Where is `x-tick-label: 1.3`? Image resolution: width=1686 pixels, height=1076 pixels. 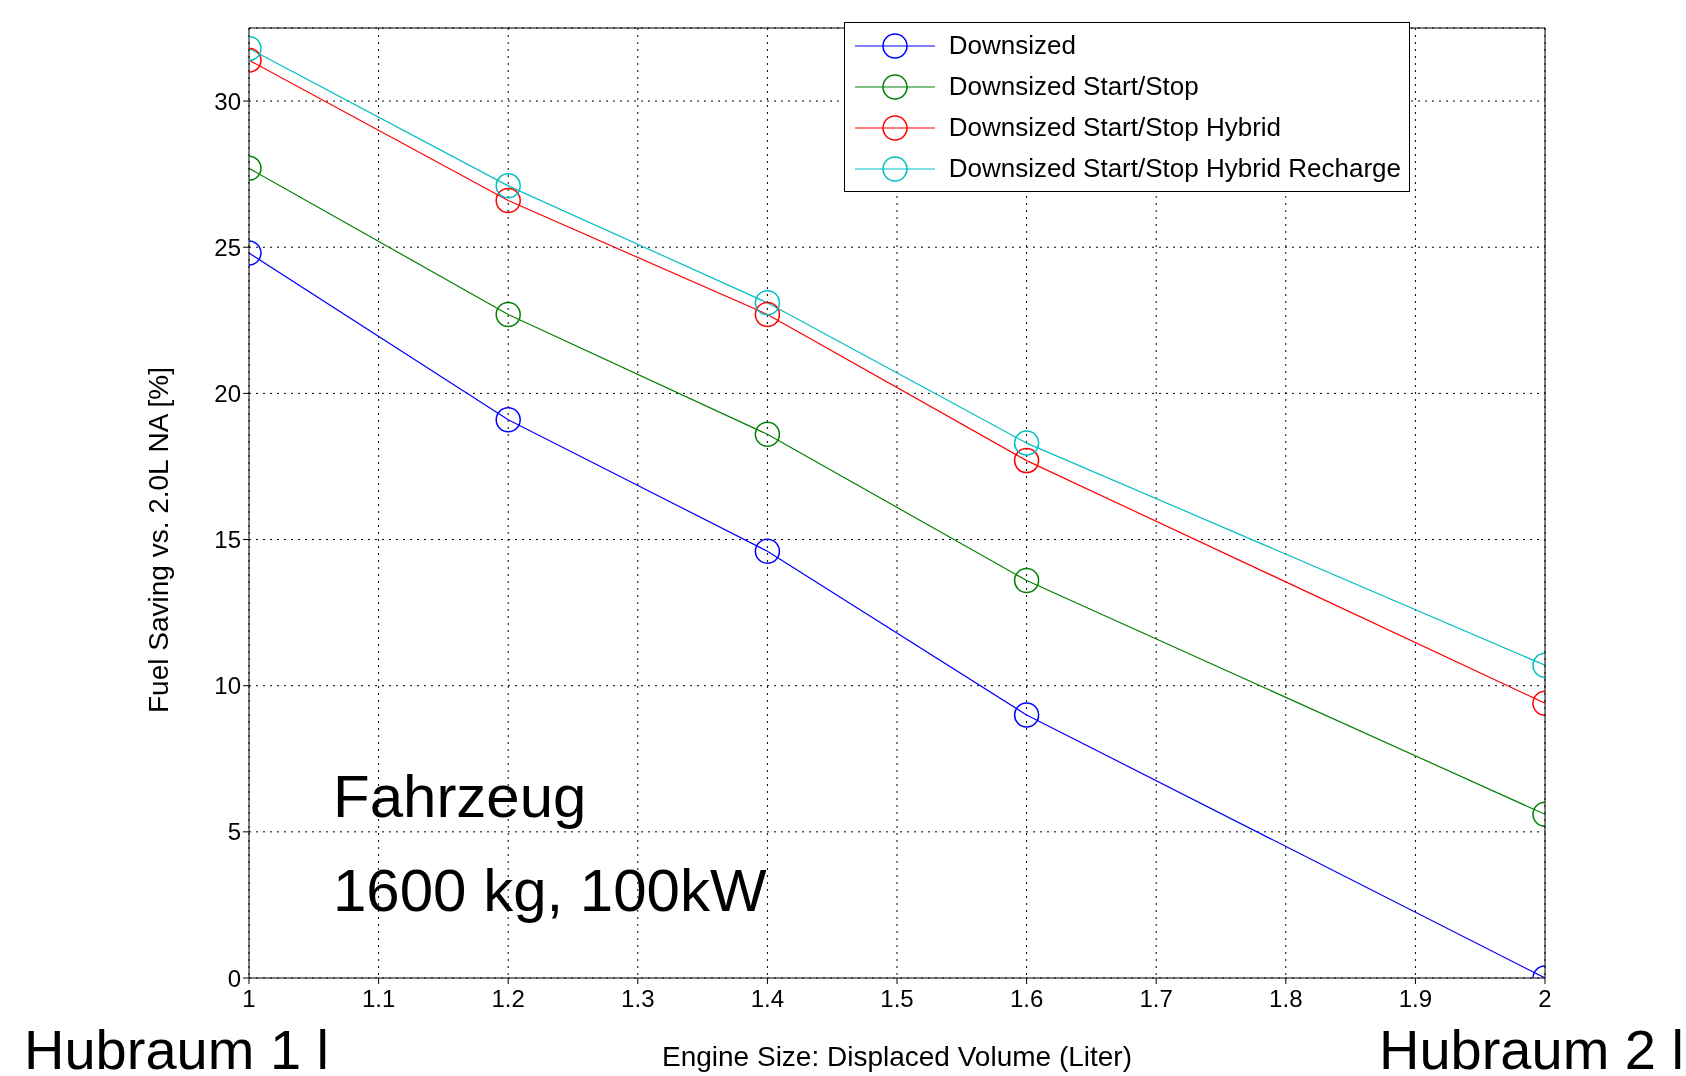 x-tick-label: 1.3 is located at coordinates (638, 999).